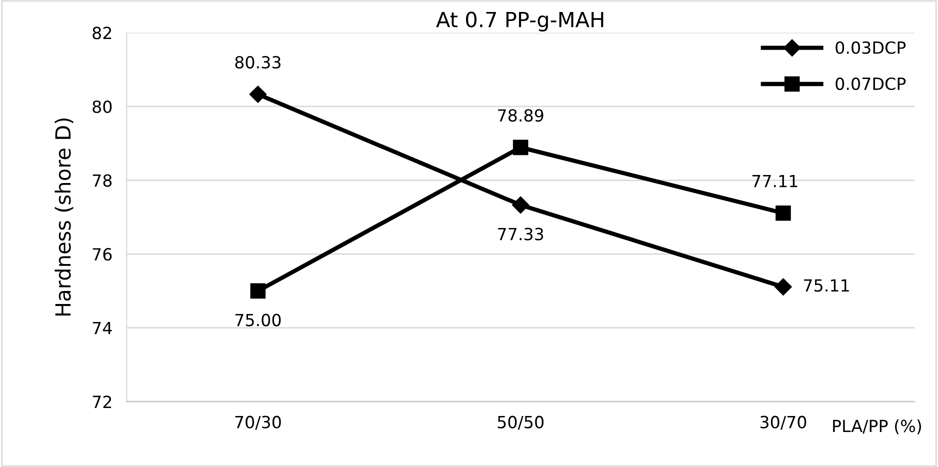  What do you see at coordinates (102, 107) in the screenshot?
I see `y-tick-label: 80` at bounding box center [102, 107].